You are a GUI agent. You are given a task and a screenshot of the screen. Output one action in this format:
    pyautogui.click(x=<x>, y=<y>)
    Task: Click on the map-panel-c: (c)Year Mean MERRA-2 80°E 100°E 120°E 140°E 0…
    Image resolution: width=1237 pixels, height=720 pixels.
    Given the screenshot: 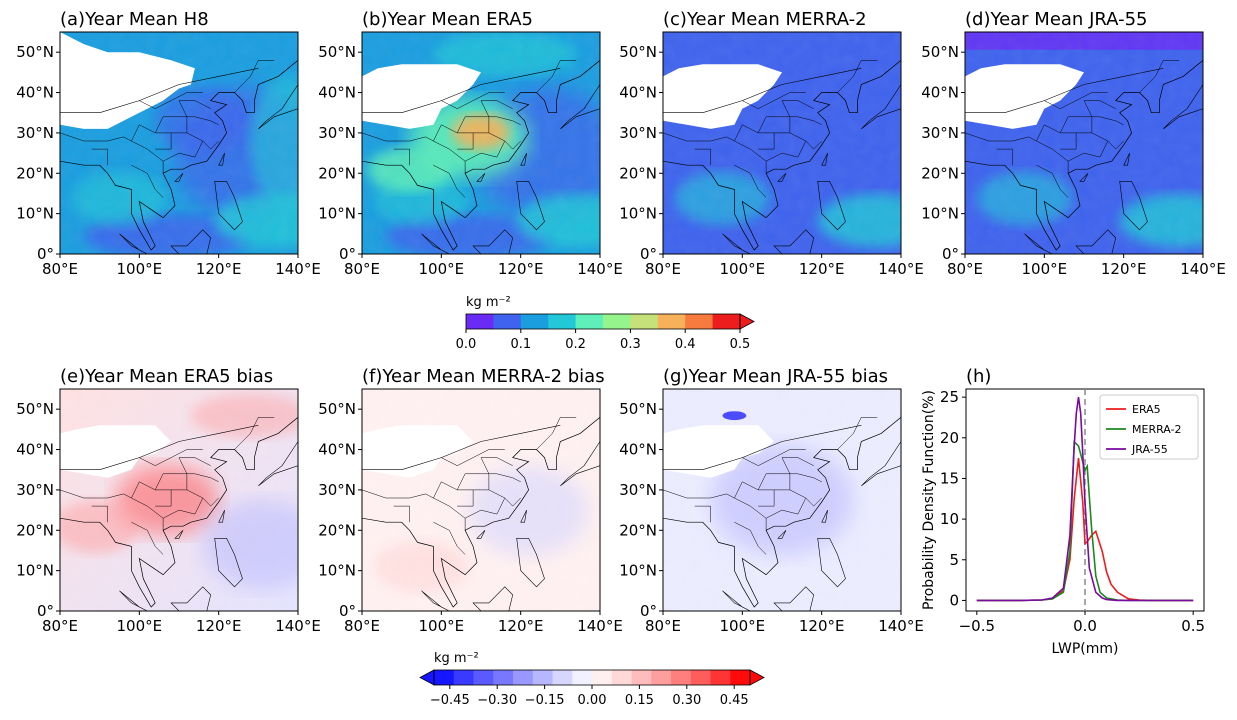 What is the action you would take?
    pyautogui.click(x=771, y=143)
    